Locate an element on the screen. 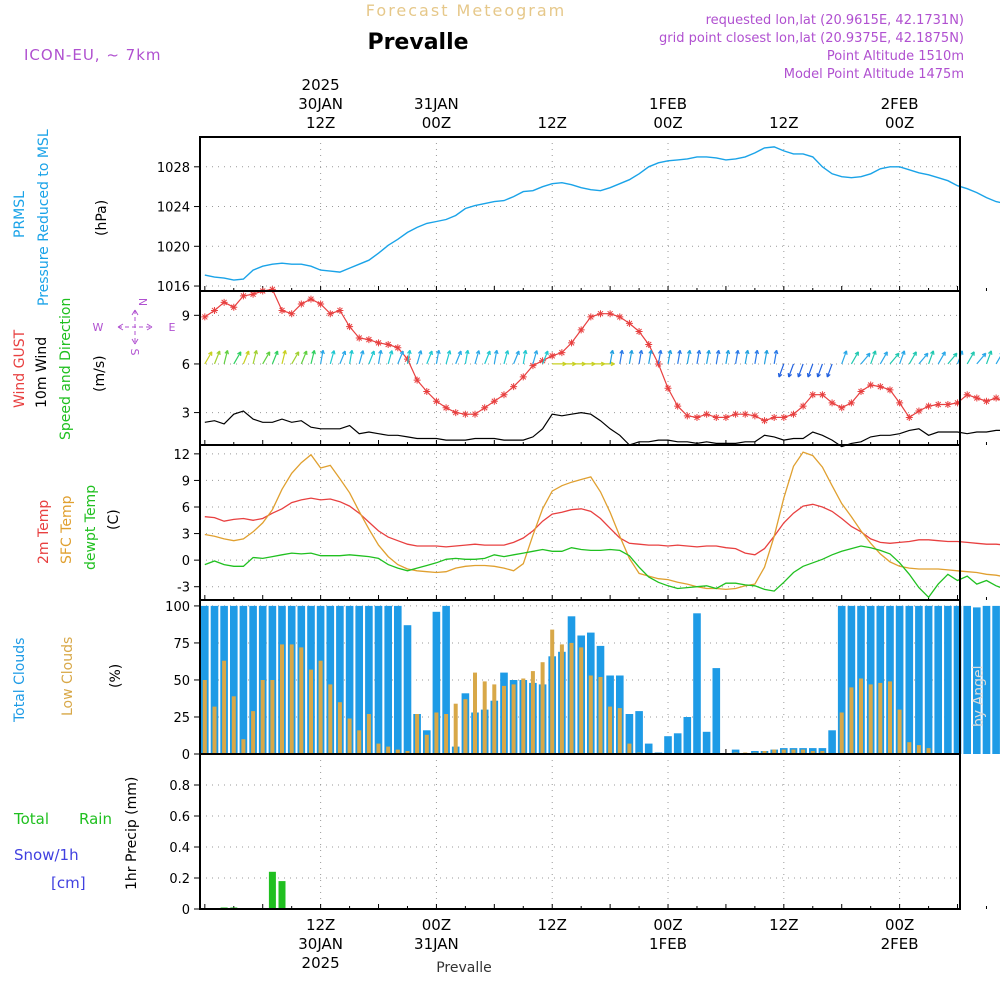 This screenshot has width=1000, height=1000. y-tick-label: 0.4 is located at coordinates (179, 848).